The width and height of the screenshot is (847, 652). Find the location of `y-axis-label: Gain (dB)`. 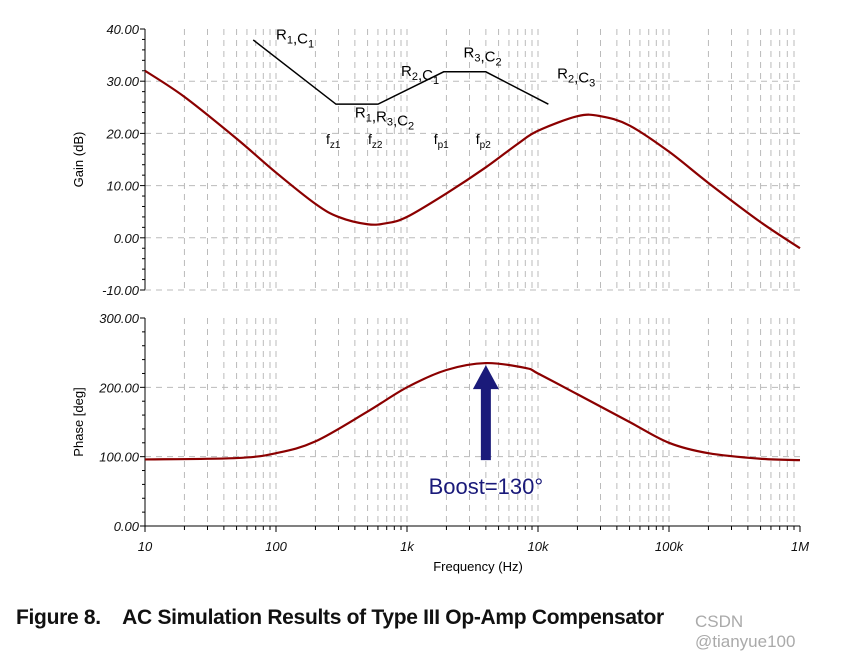

y-axis-label: Gain (dB) is located at coordinates (78, 160).